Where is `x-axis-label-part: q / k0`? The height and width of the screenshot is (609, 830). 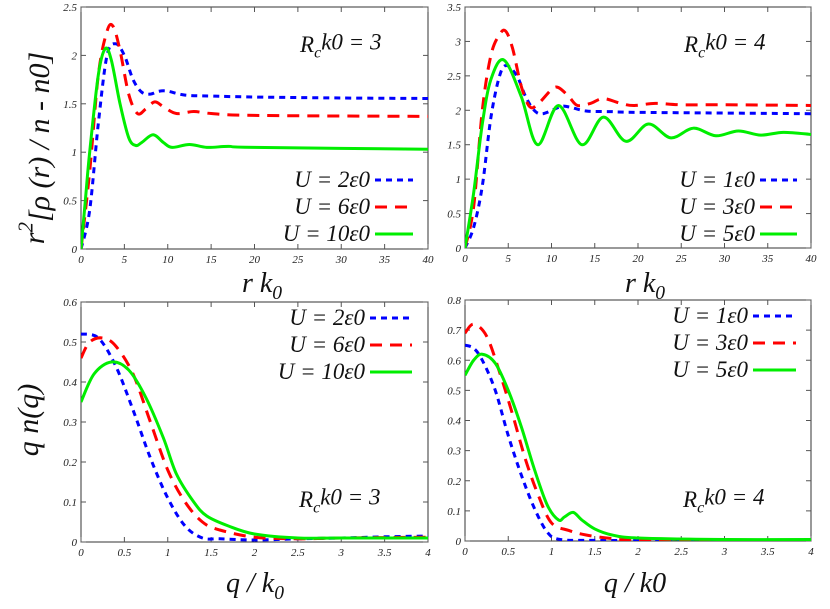
x-axis-label-part: q / k0 is located at coordinates (635, 583).